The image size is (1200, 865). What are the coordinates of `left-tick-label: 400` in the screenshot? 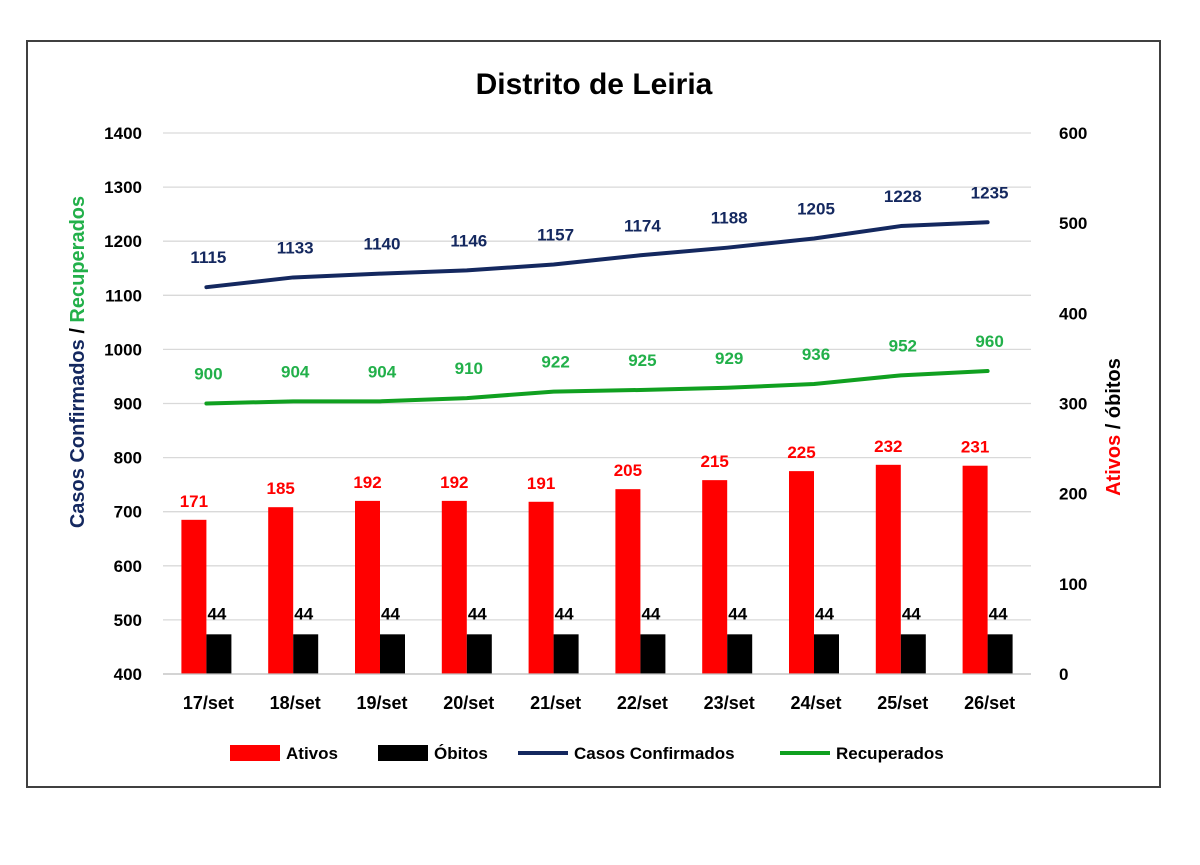 It's located at (128, 674).